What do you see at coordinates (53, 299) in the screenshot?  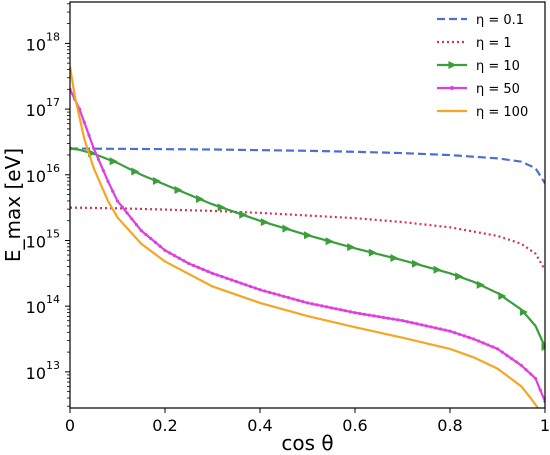 I see `y-tick-exponent: 14` at bounding box center [53, 299].